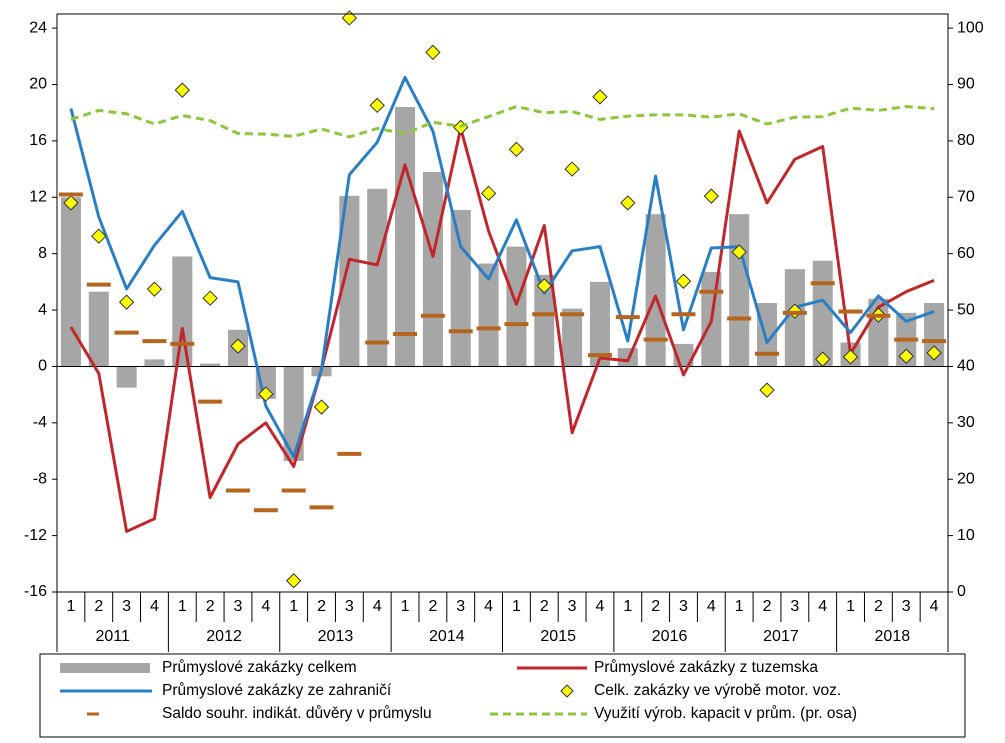 The width and height of the screenshot is (1005, 743). Describe the element at coordinates (447, 636) in the screenshot. I see `x-group-label: 2014` at that location.